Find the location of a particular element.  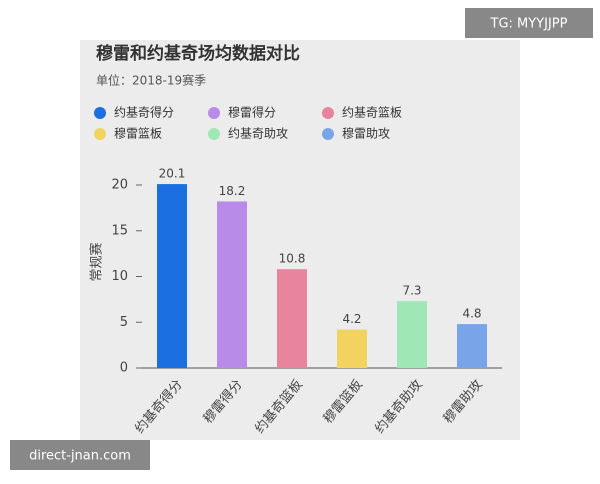

y-tick-label: 20 is located at coordinates (119, 185).